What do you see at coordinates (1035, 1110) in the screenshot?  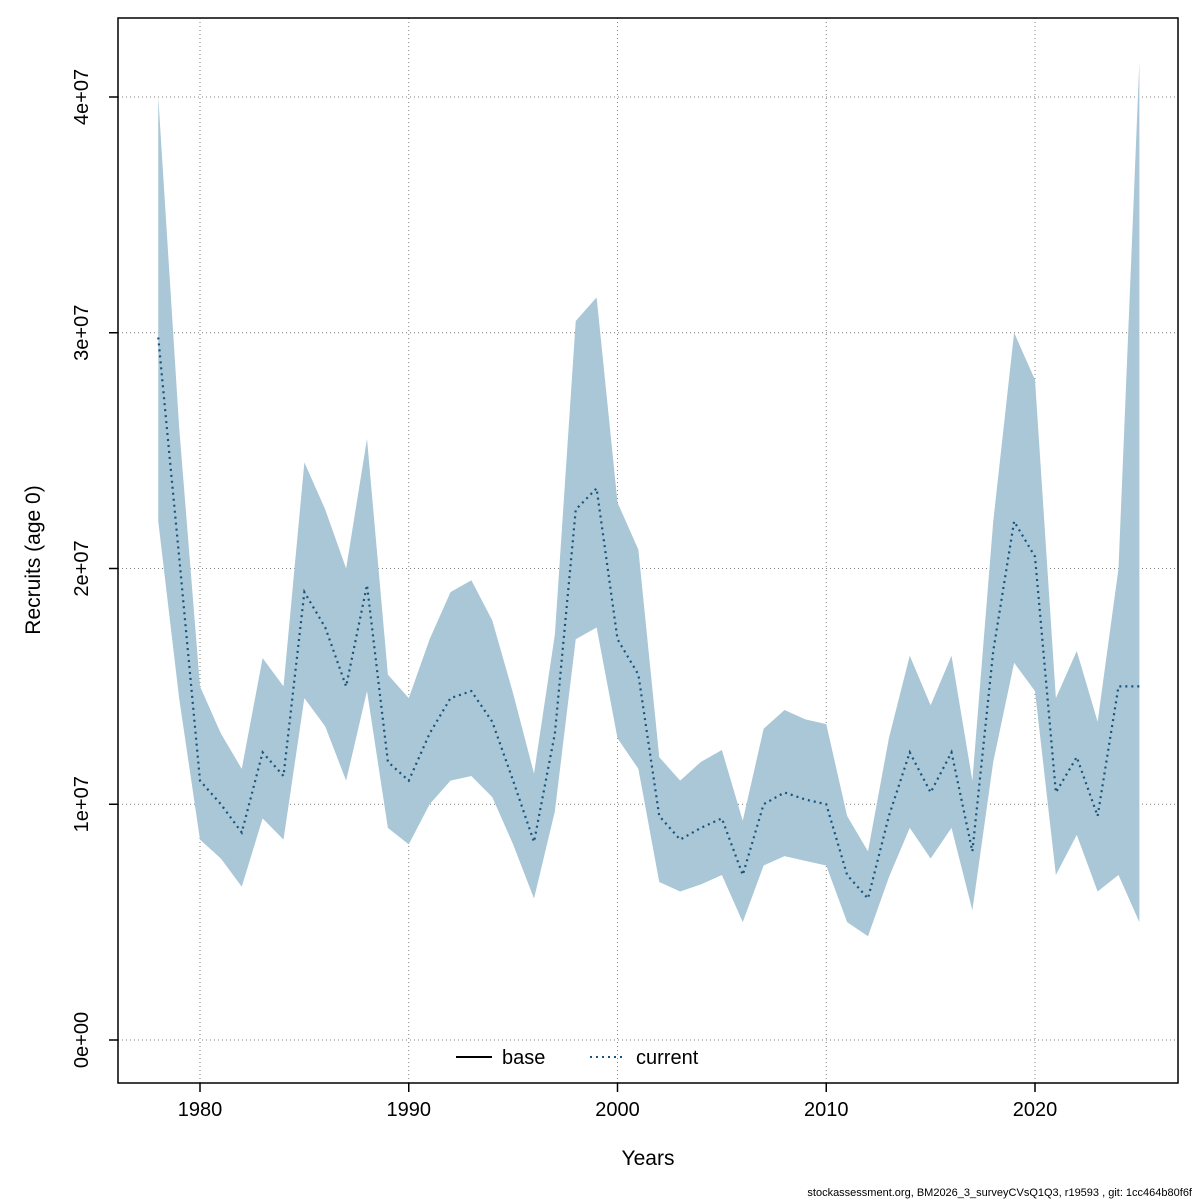 I see `x-tick-label: 2020` at bounding box center [1035, 1110].